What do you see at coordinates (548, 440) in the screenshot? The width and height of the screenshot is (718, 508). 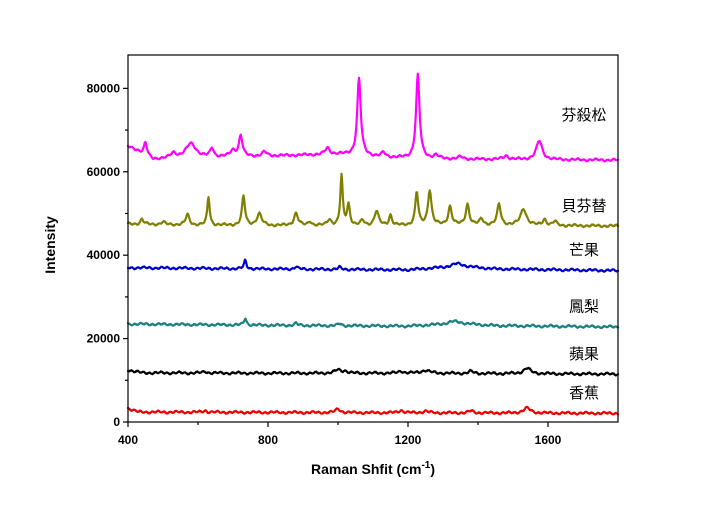 I see `x-tick-label: 1600` at bounding box center [548, 440].